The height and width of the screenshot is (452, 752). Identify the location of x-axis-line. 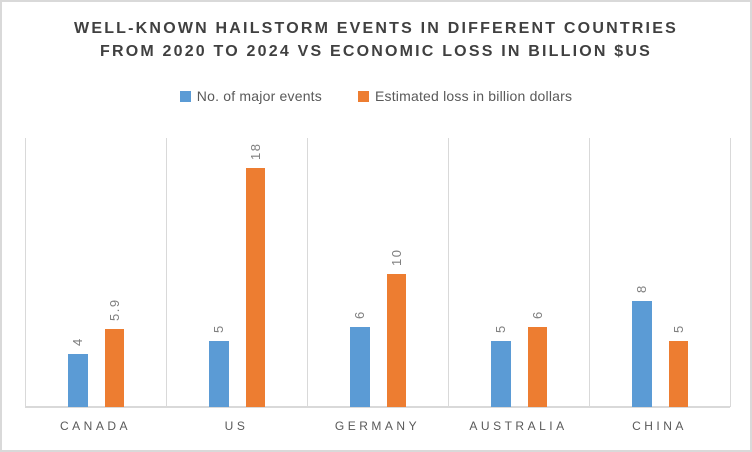
(377, 407).